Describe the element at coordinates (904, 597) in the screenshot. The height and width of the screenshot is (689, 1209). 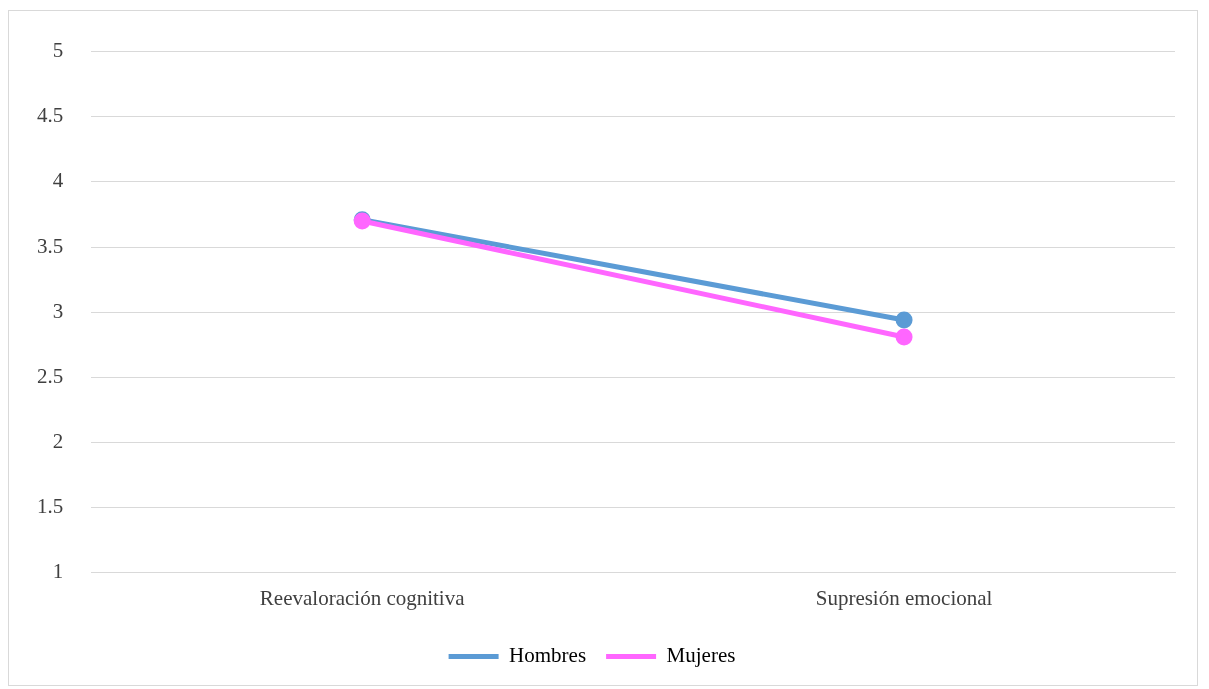
I see `x-tick-label: Supresión emocional` at that location.